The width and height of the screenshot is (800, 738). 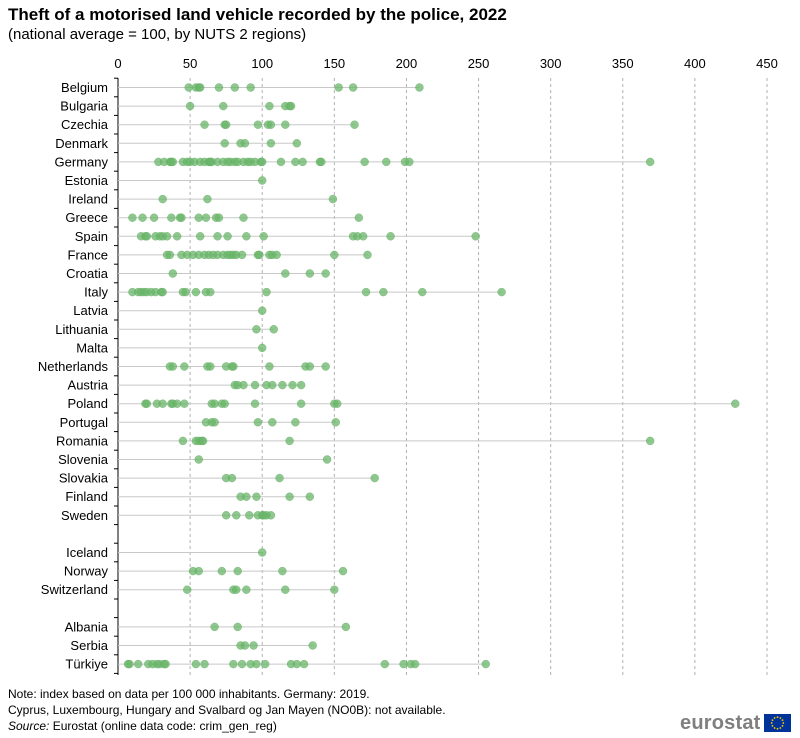 I want to click on x-axis-ticks: 0 50 100 150 200 250 300 350 400 450, so click(x=445, y=63).